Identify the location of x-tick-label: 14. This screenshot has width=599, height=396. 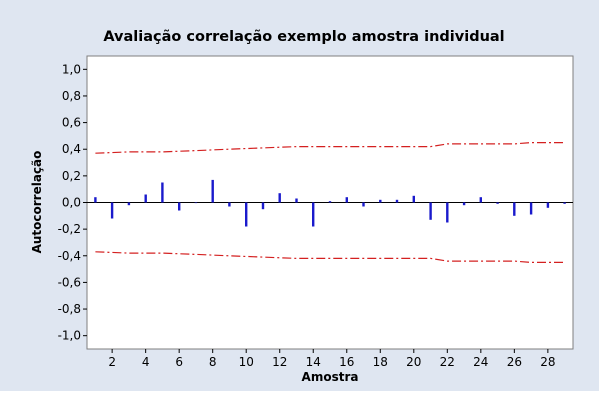
(313, 362).